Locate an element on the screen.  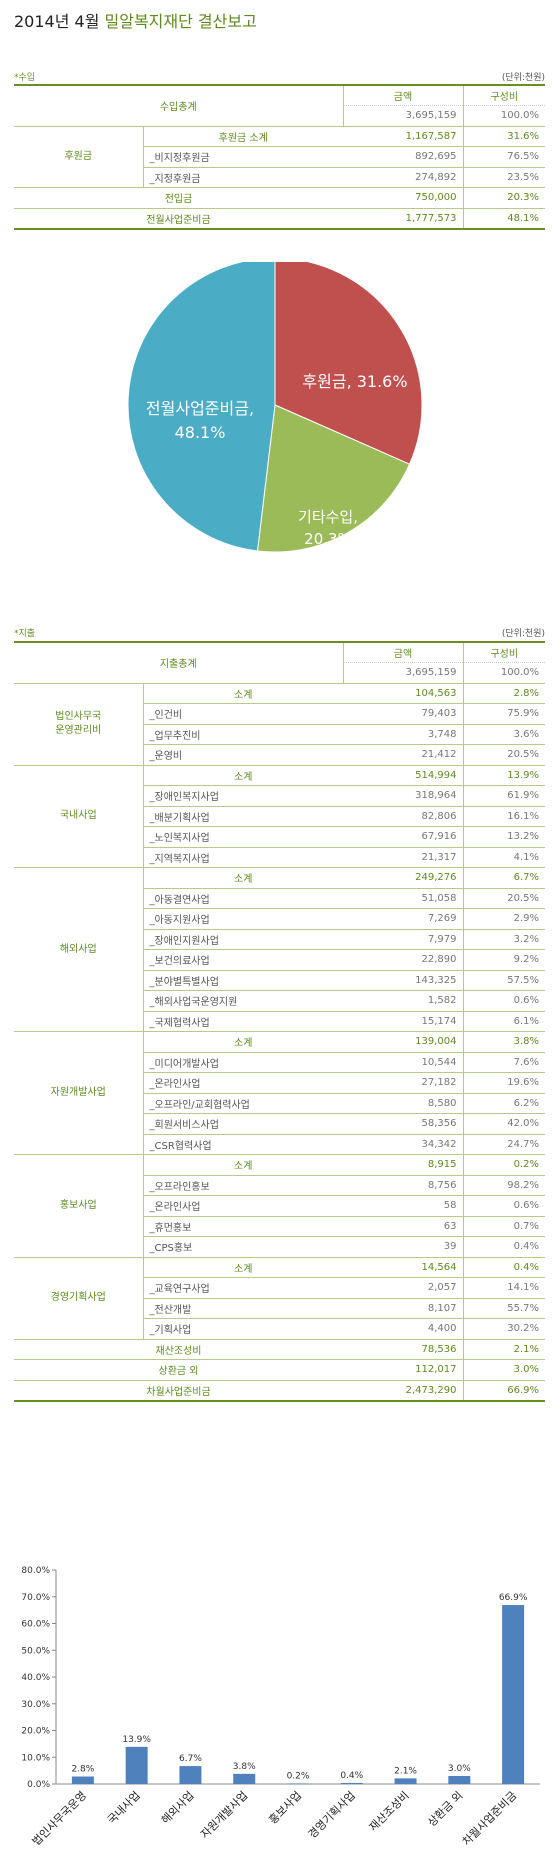
income-row-amount: 274,892 is located at coordinates (403, 177).